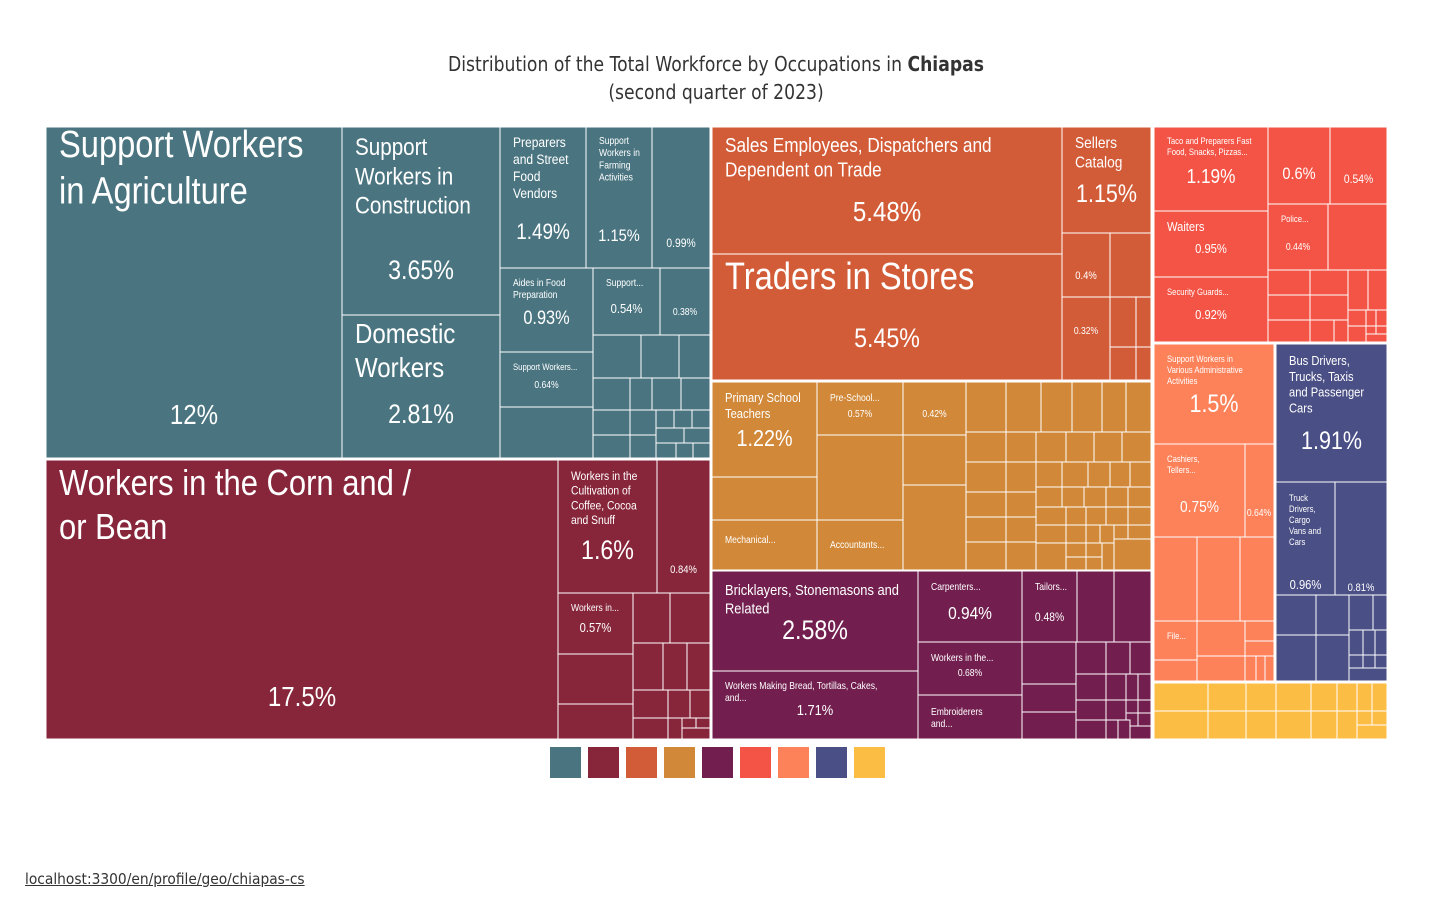 Image resolution: width=1432 pixels, height=915 pixels. I want to click on treemap-cell: 0.4%, so click(1086, 265).